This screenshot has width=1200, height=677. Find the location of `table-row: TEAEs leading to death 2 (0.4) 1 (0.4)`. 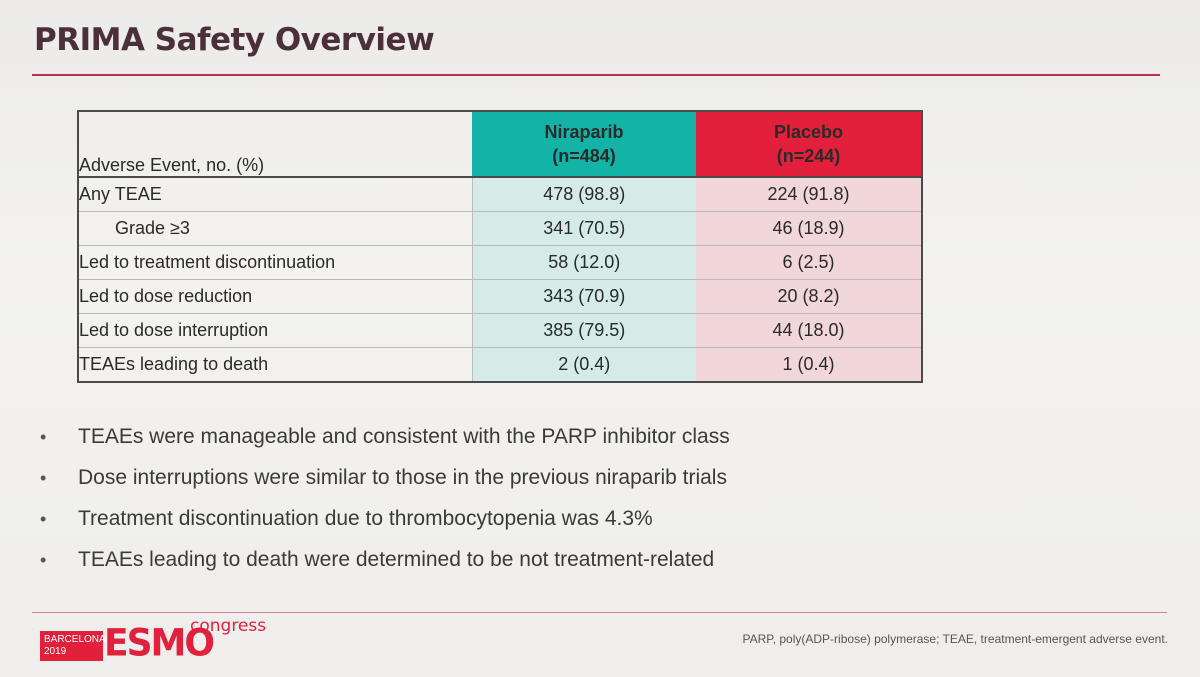

table-row: TEAEs leading to death 2 (0.4) 1 (0.4) is located at coordinates (500, 365).